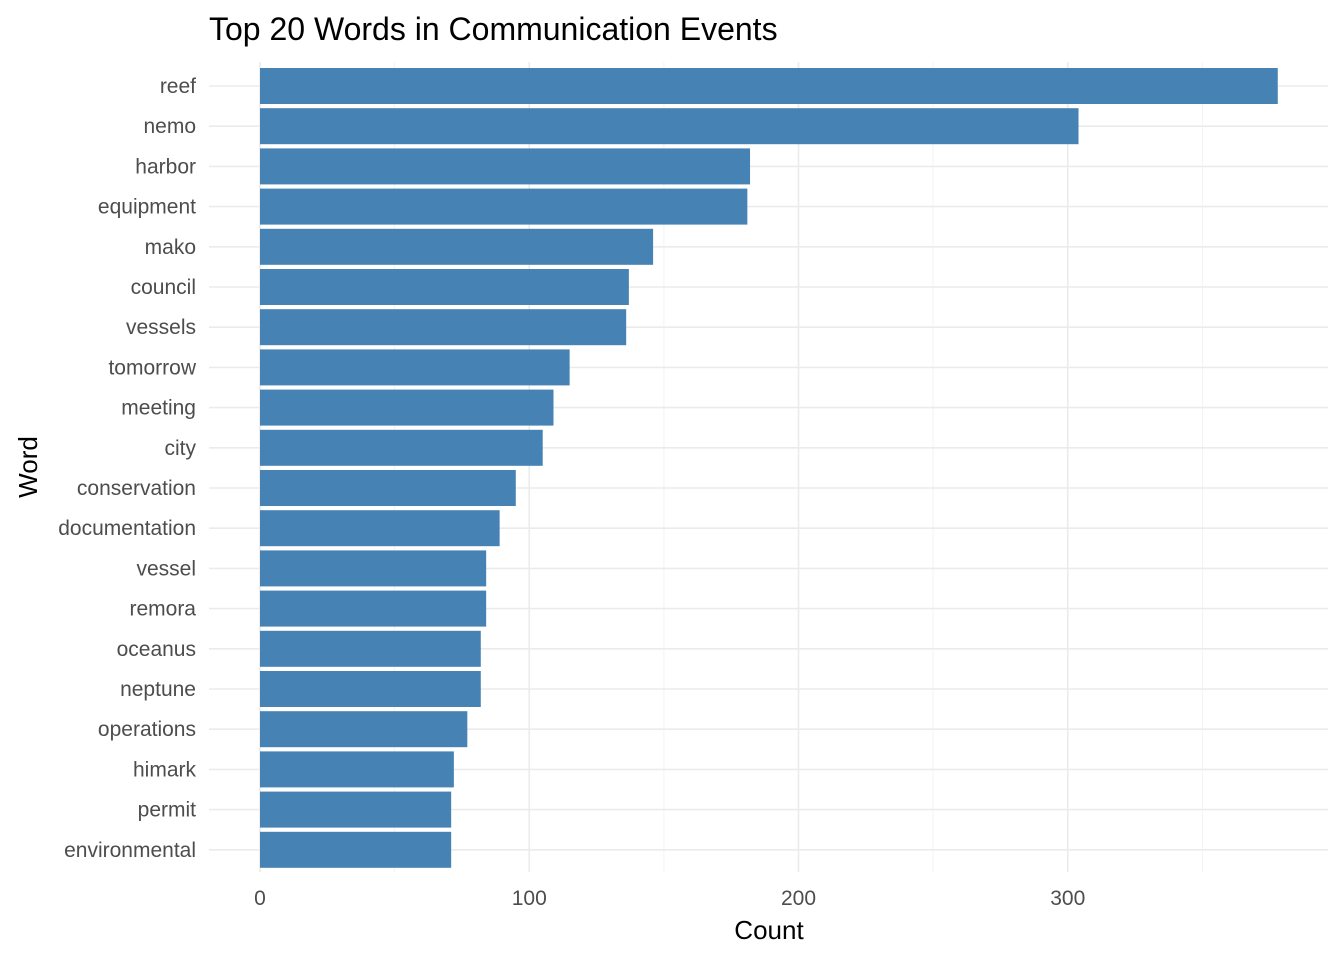 The height and width of the screenshot is (960, 1344). What do you see at coordinates (152, 367) in the screenshot?
I see `y-tick-label: tomorrow` at bounding box center [152, 367].